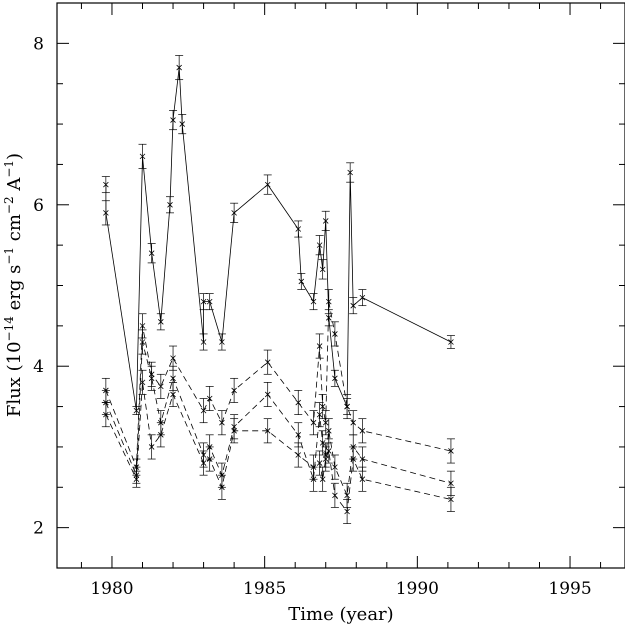 The height and width of the screenshot is (625, 625). What do you see at coordinates (38, 286) in the screenshot?
I see `y-tick-labels: 2 4 6 8` at bounding box center [38, 286].